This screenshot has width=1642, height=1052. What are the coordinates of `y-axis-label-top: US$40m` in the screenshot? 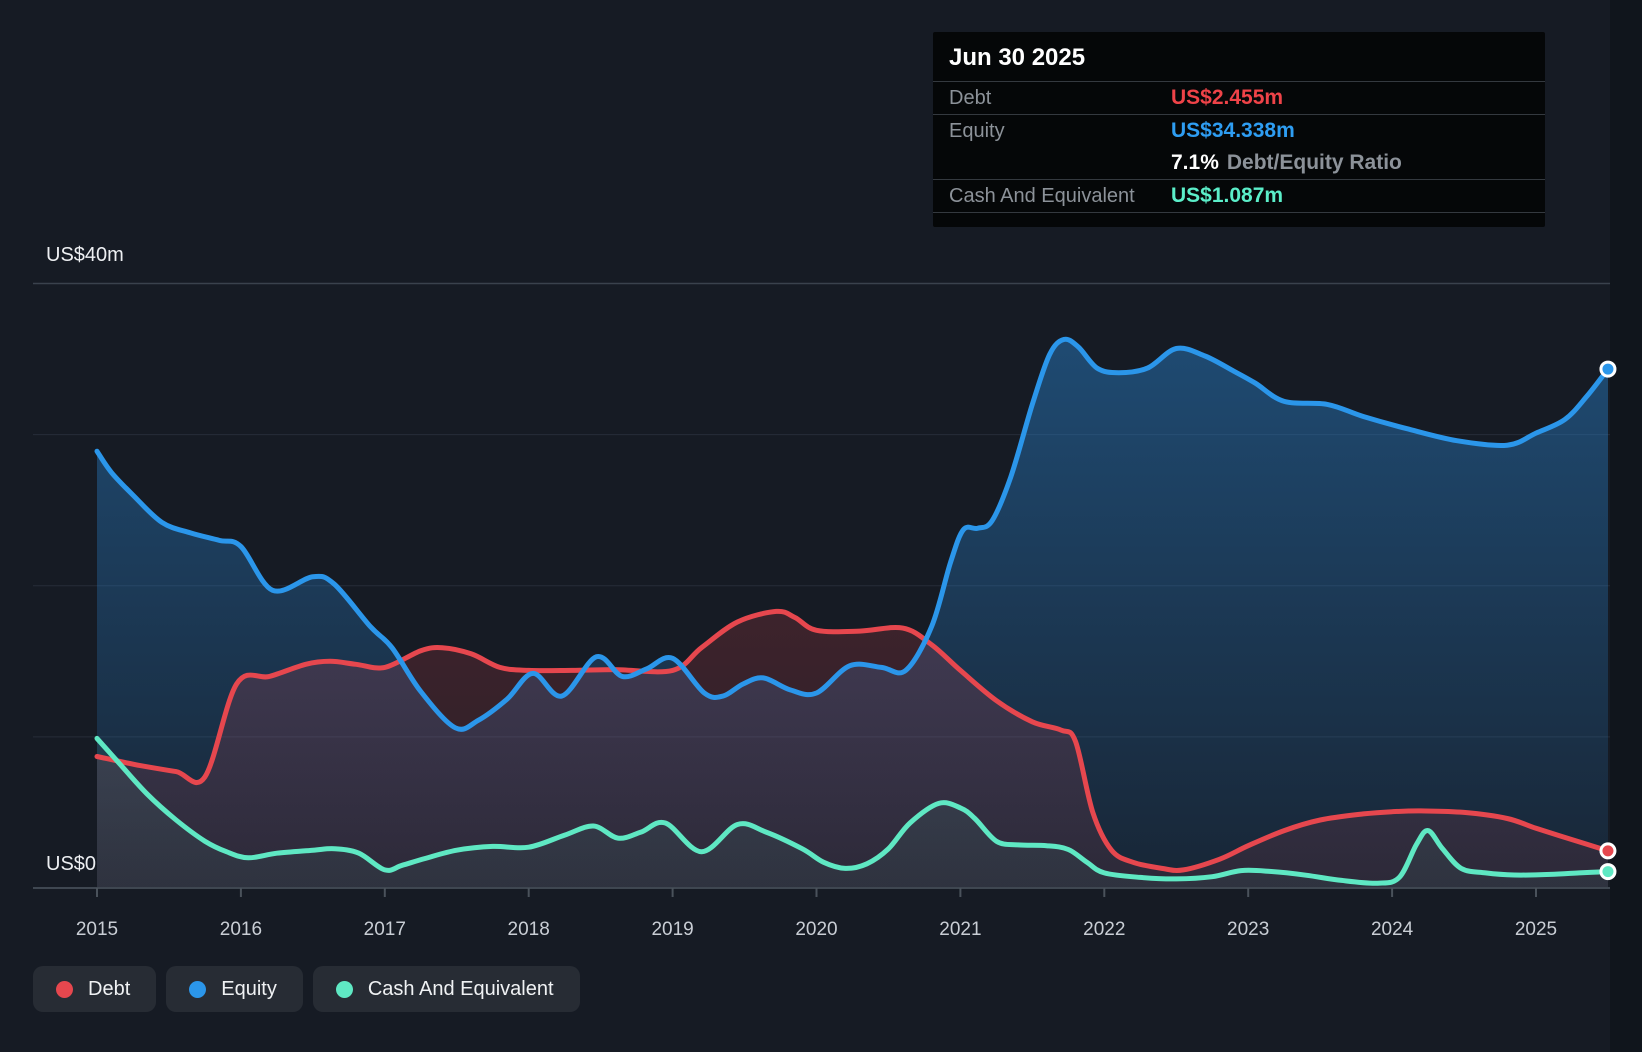 It's located at (85, 255).